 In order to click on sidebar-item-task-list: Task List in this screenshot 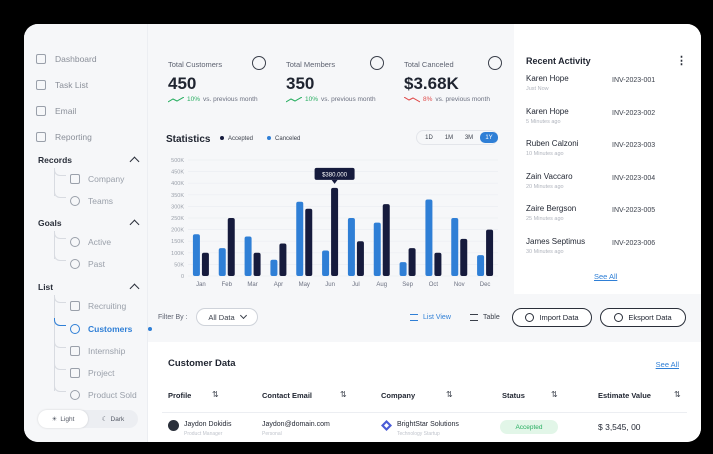, I will do `click(62, 85)`.